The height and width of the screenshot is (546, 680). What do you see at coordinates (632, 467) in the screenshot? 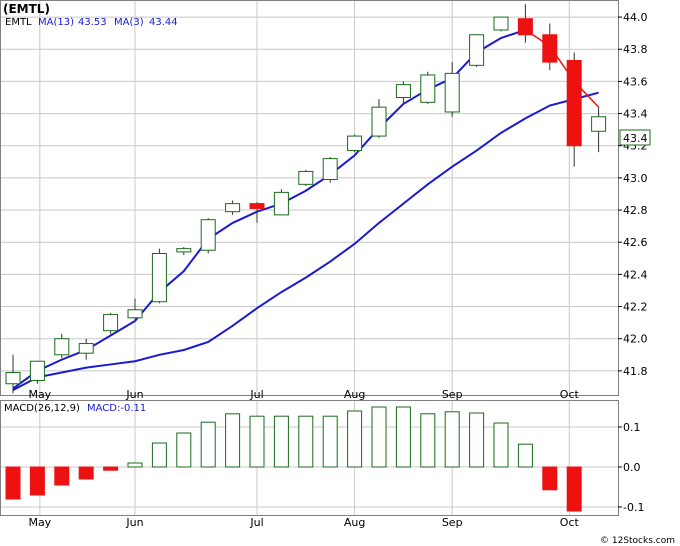
I see `macd-y-tick-label: 0.0` at bounding box center [632, 467].